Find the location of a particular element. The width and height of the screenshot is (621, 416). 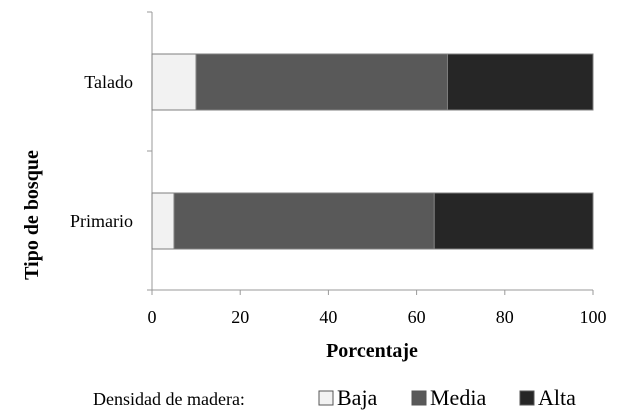

category-label-primario: Primario is located at coordinates (101, 221).